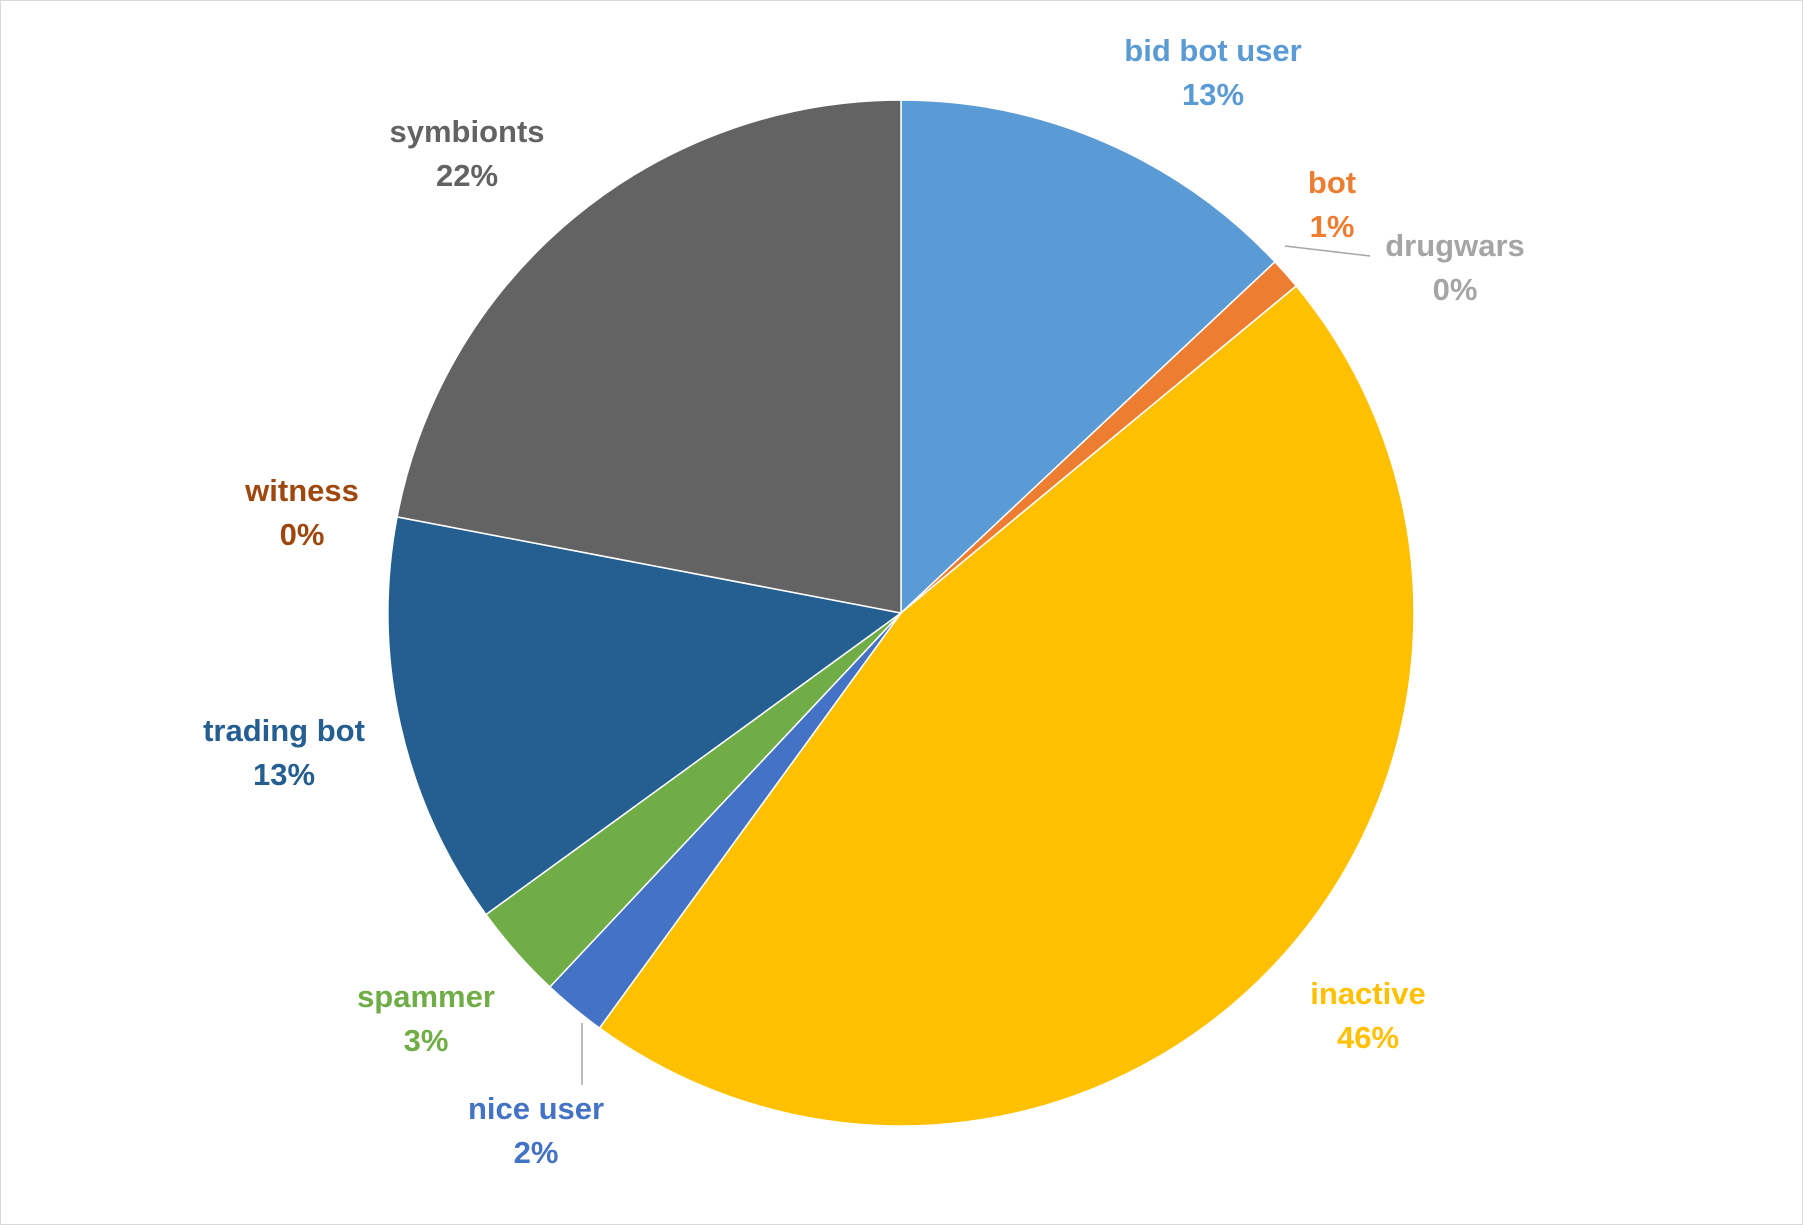 The height and width of the screenshot is (1225, 1803). What do you see at coordinates (1455, 245) in the screenshot?
I see `slice-label: drugwars` at bounding box center [1455, 245].